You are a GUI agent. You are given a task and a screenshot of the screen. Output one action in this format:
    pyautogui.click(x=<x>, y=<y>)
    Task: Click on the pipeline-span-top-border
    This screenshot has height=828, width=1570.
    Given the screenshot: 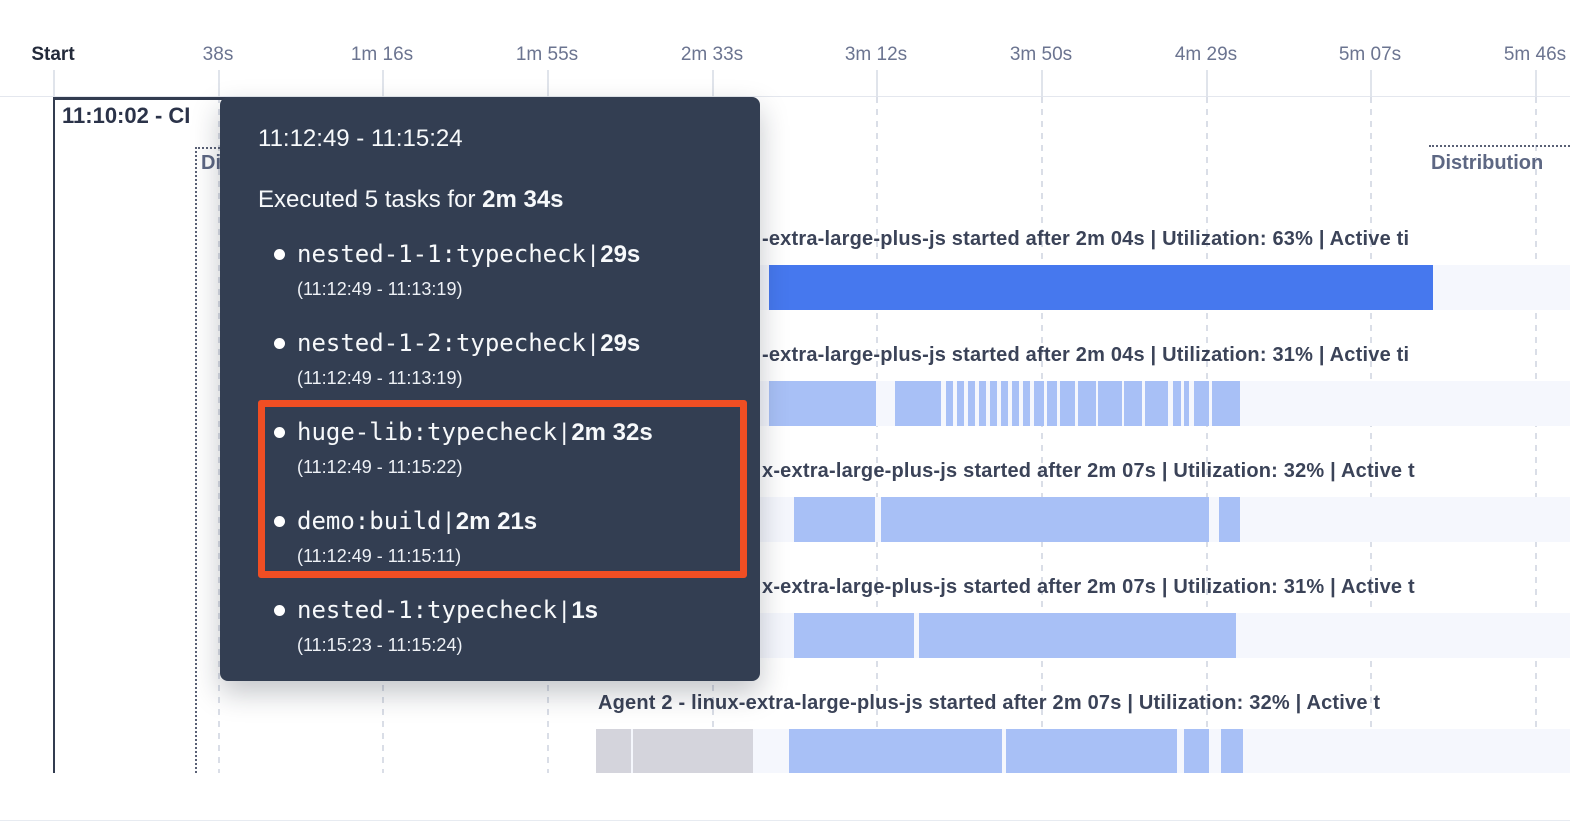 What is the action you would take?
    pyautogui.click(x=208, y=98)
    